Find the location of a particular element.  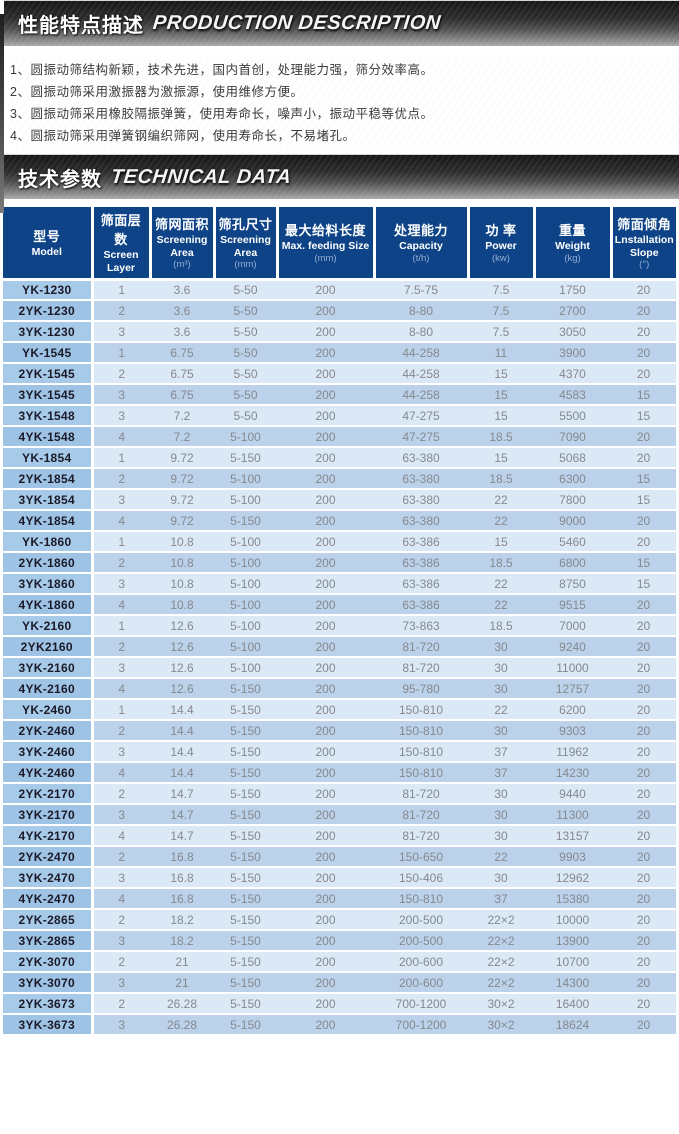

column-header: 筛面倾角 Lnstallation Slope (°) is located at coordinates (643, 244).